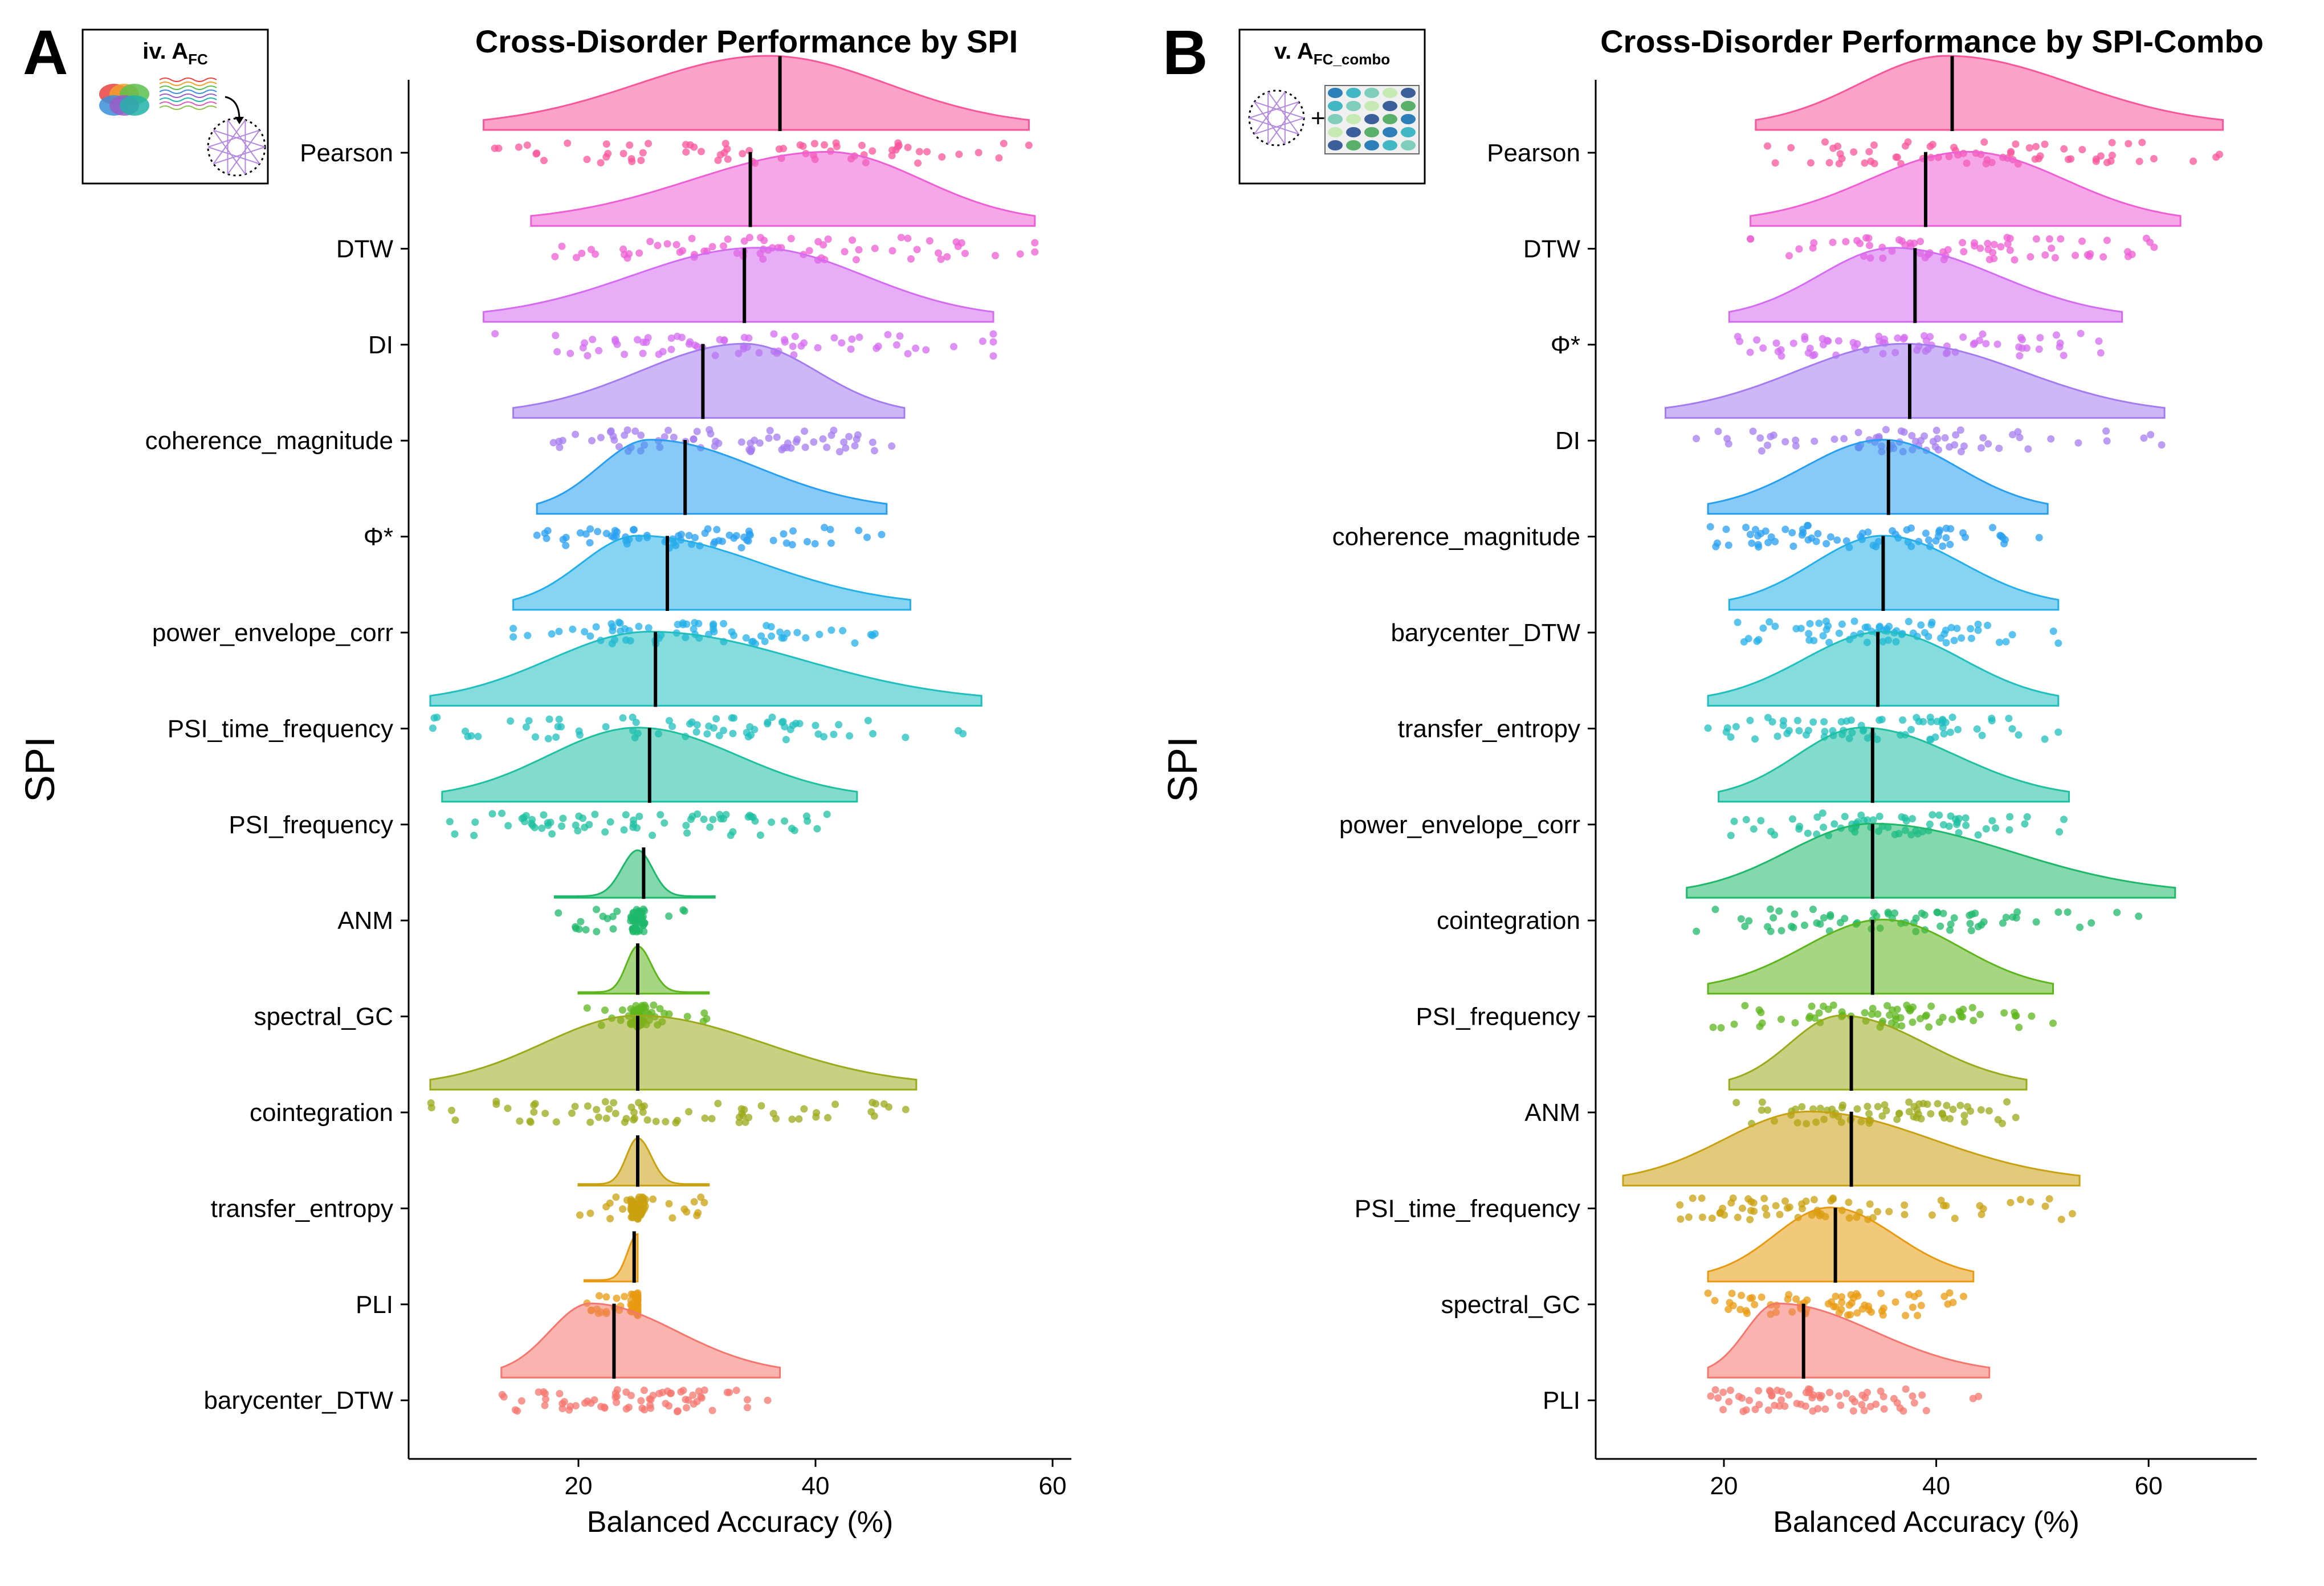 This screenshot has height=1586, width=2324. What do you see at coordinates (1837, 303) in the screenshot?
I see `series-row: Φ*` at bounding box center [1837, 303].